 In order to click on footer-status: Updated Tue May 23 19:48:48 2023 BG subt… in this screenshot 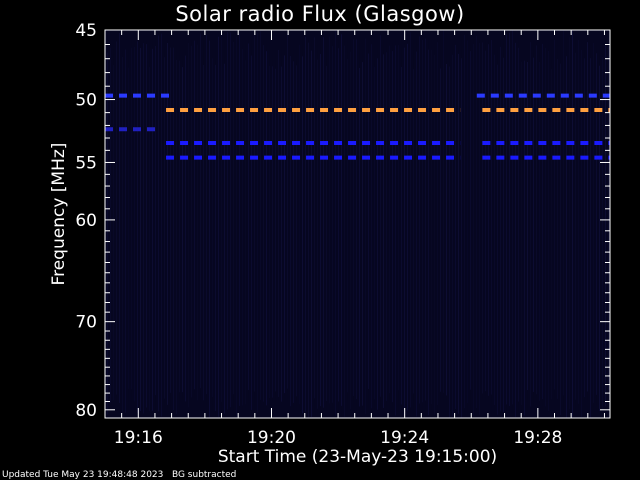, I will do `click(119, 475)`.